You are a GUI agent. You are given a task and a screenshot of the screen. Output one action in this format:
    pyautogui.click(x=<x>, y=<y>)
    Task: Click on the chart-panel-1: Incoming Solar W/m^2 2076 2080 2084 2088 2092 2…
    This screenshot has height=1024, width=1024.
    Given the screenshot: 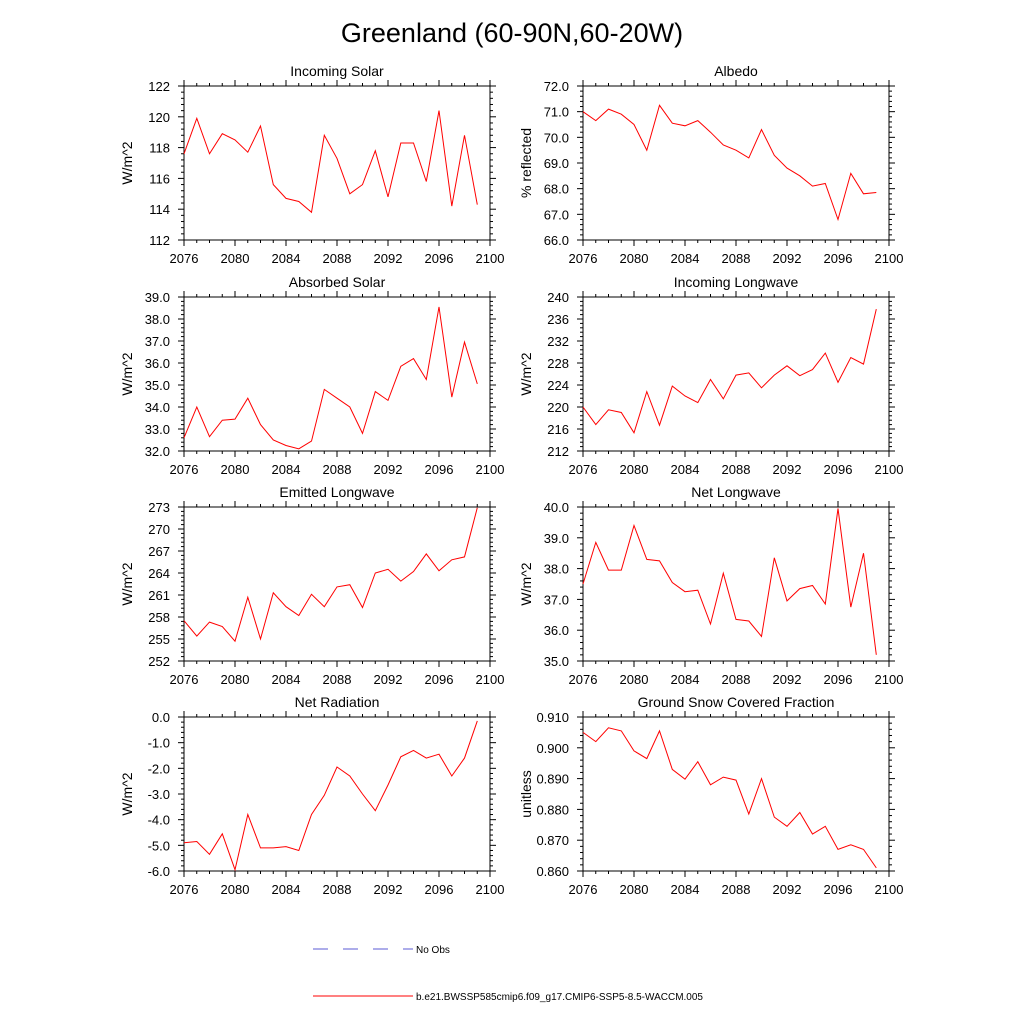 What is the action you would take?
    pyautogui.click(x=311, y=164)
    